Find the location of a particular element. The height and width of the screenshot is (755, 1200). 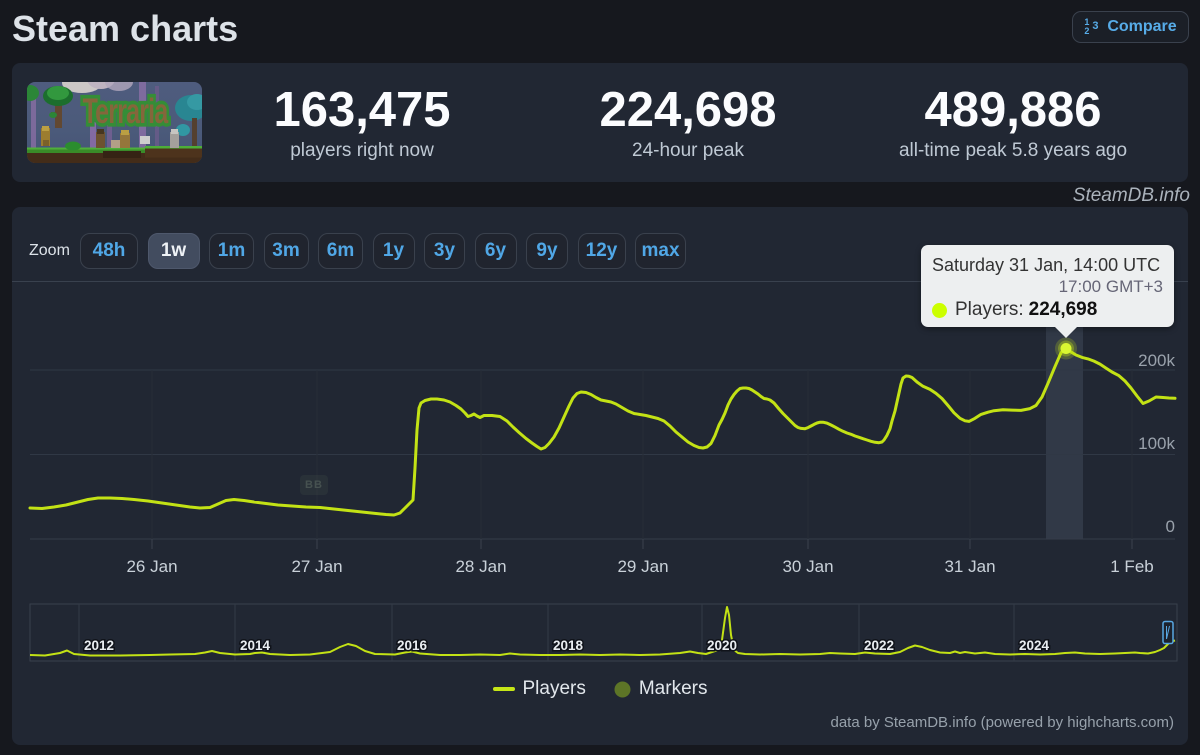

svg-text: 2022 is located at coordinates (879, 645).